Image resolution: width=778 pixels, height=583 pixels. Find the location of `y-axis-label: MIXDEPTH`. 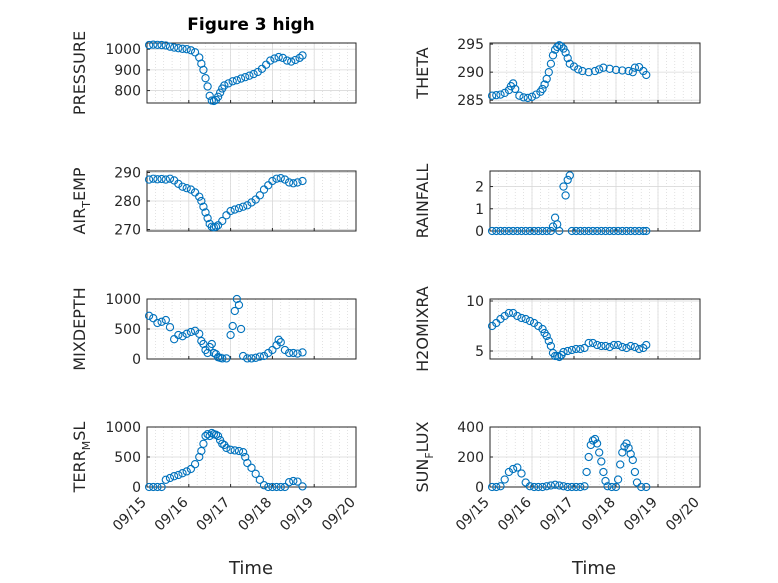

y-axis-label: MIXDEPTH is located at coordinates (79, 328).